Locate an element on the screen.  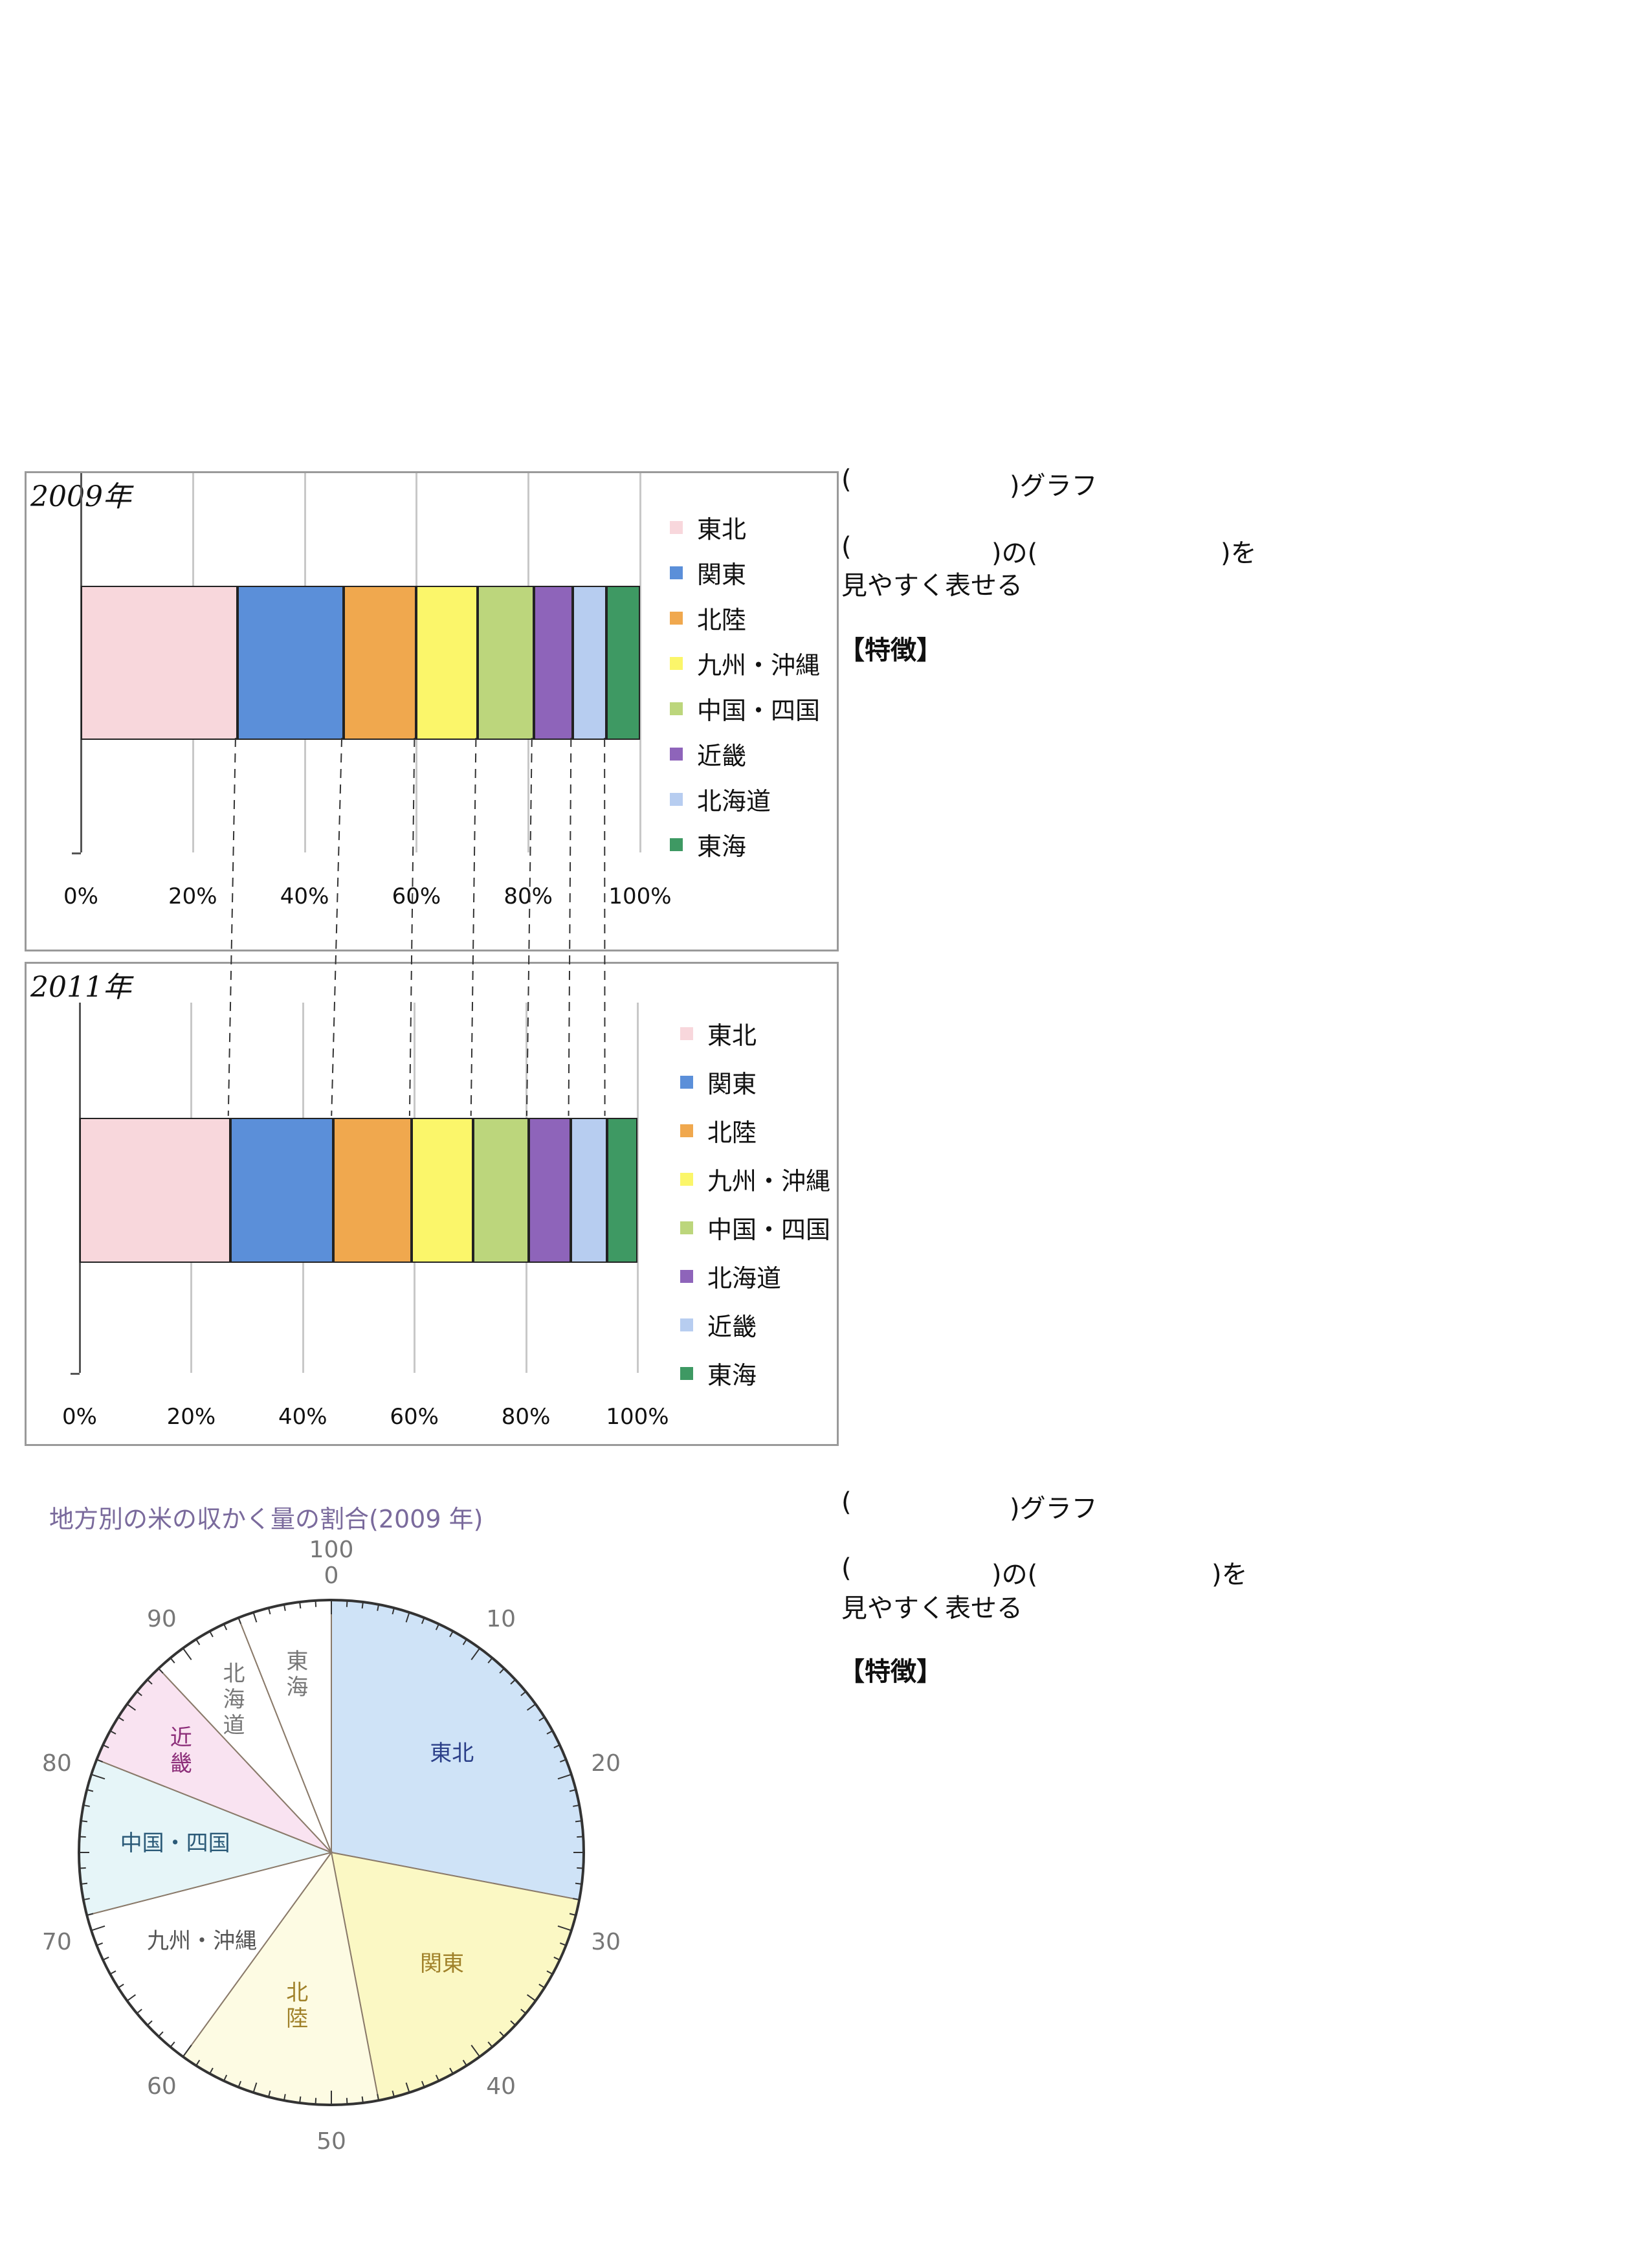
feature-heading-1: 【特徴】 is located at coordinates (891, 650).